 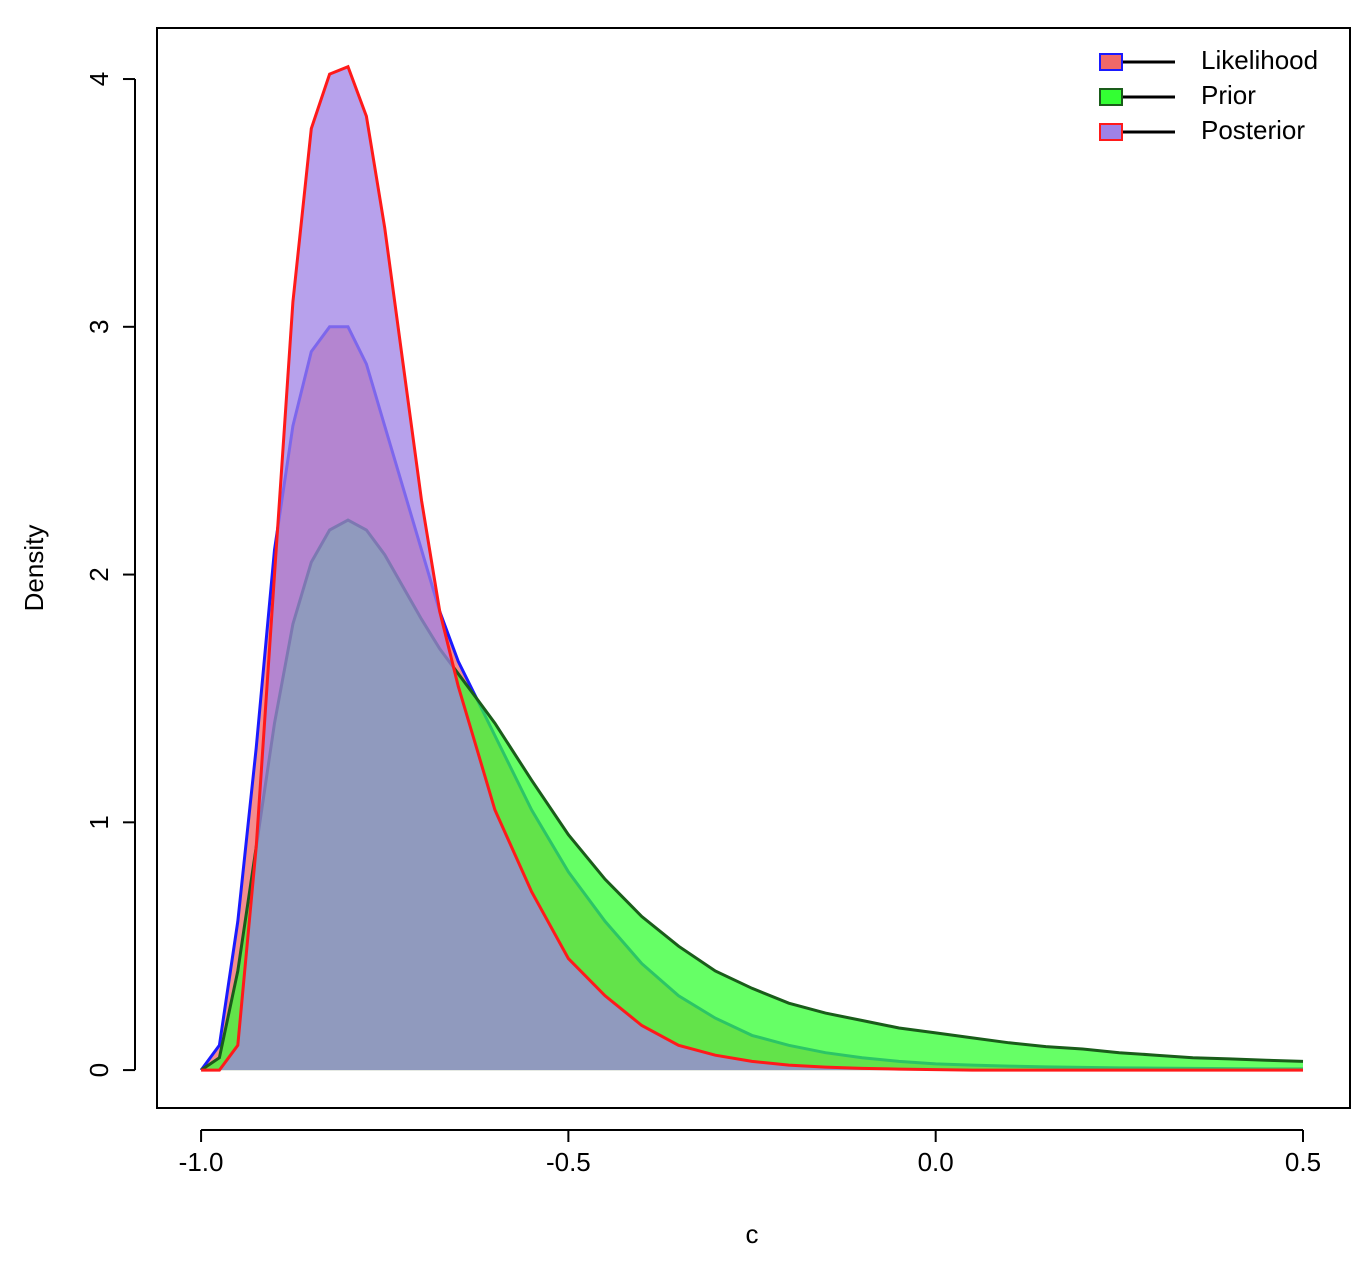 I want to click on x-axis-label: c, so click(x=752, y=1234).